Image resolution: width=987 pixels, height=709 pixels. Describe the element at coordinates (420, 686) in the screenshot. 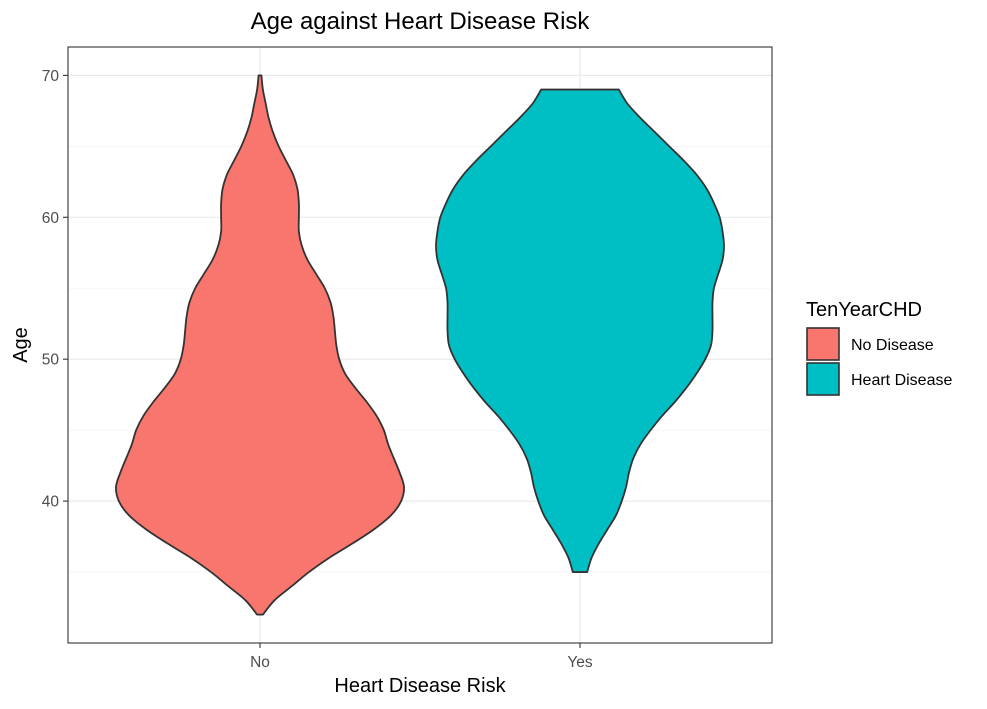

I see `x-axis-title: Heart Disease Risk` at that location.